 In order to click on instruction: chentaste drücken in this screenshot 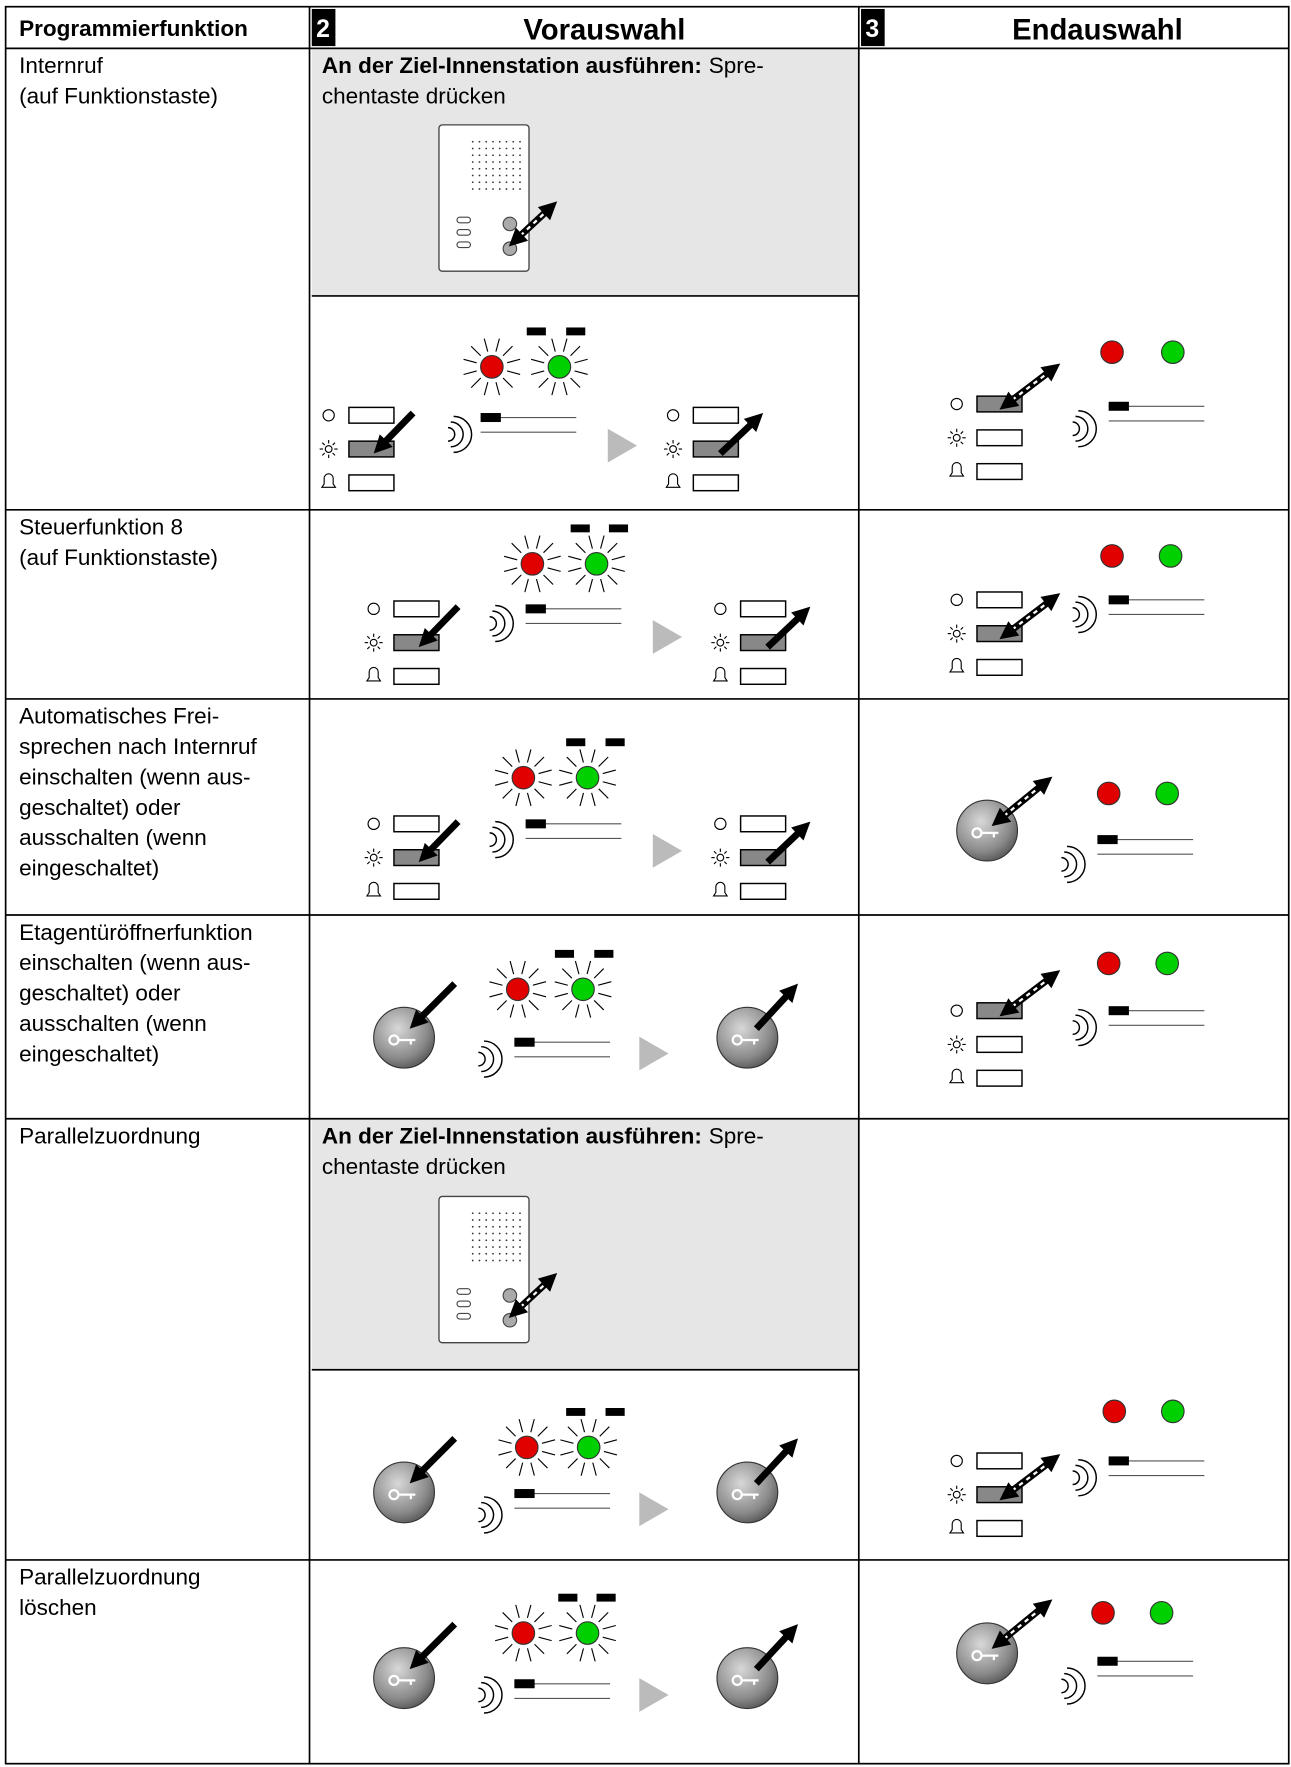, I will do `click(414, 95)`.